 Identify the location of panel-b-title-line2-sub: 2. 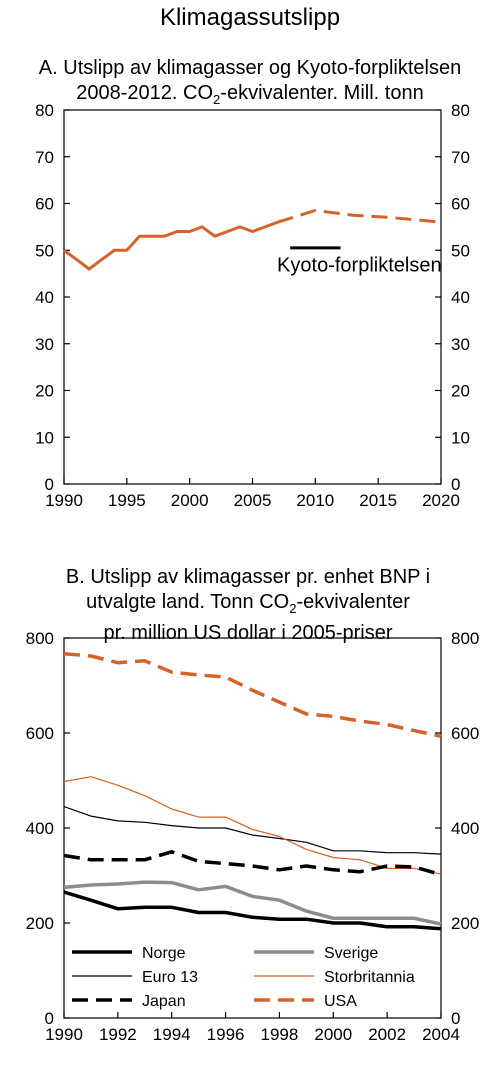
(293, 608).